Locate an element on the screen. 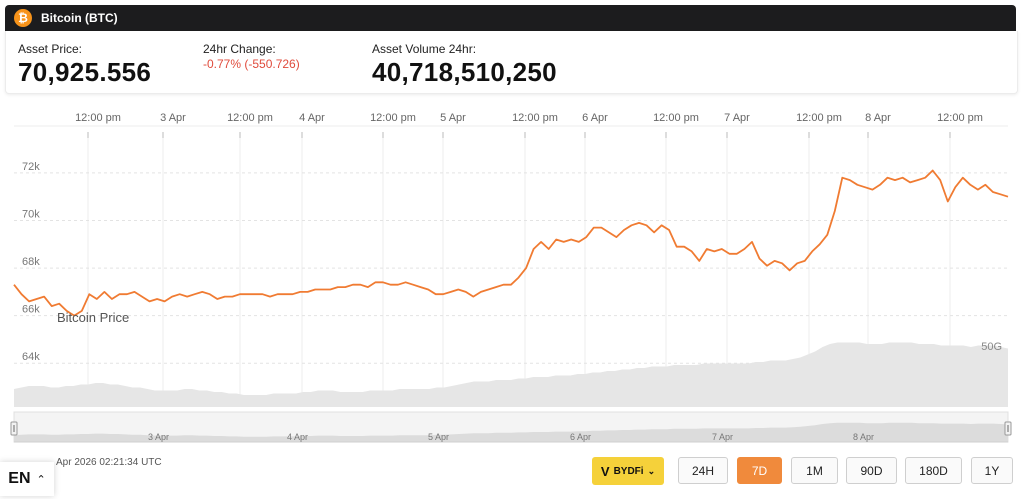  navigator-tick-label: 8 Apr is located at coordinates (863, 437).